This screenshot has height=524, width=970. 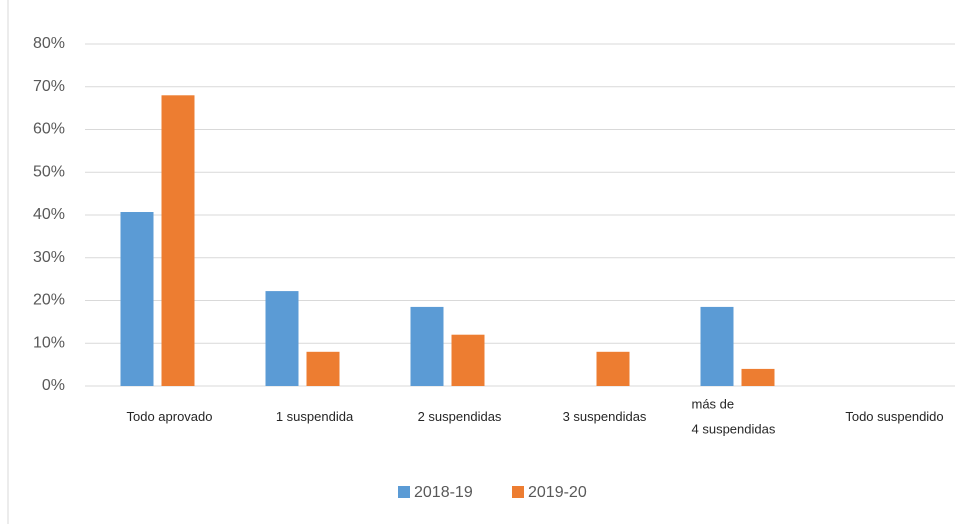 I want to click on x-tick-label: Todo aprovado, so click(x=169, y=416).